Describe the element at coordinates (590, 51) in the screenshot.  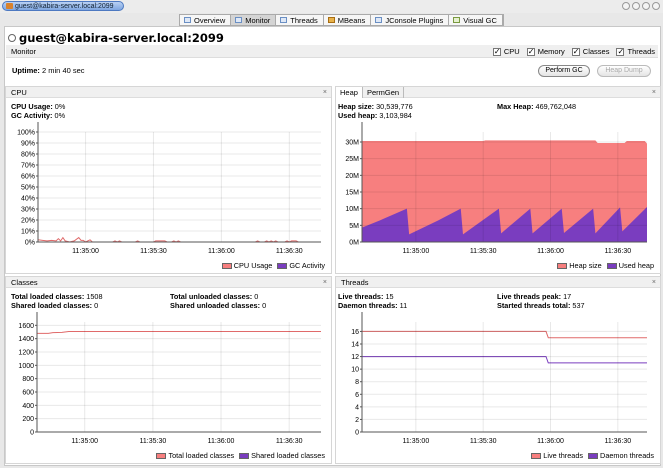
I see `checkbox-classes: ✓ Classes` at that location.